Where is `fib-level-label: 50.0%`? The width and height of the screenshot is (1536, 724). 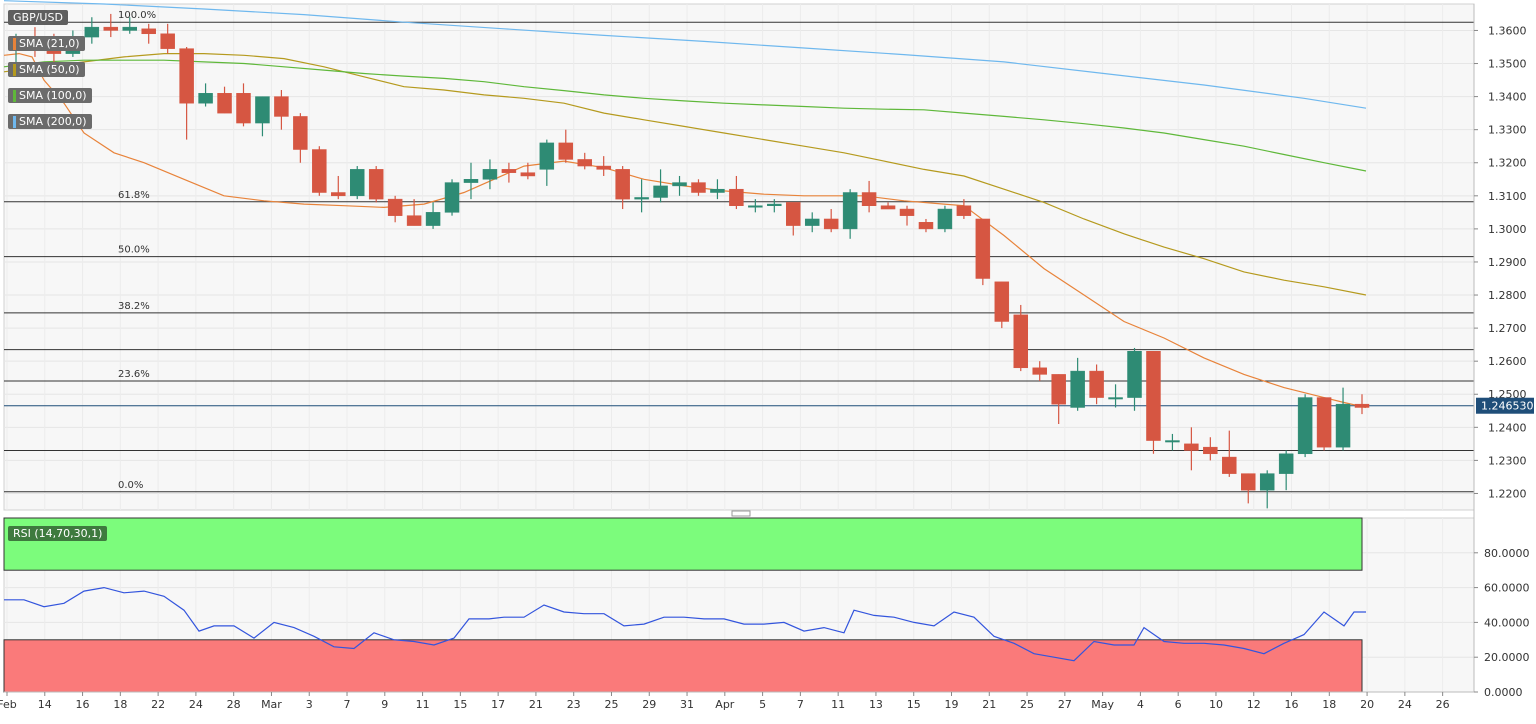
fib-level-label: 50.0% is located at coordinates (134, 250).